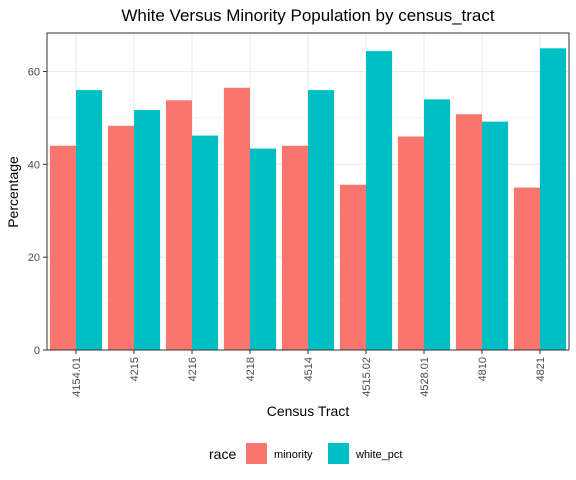  What do you see at coordinates (13, 192) in the screenshot?
I see `y-axis-title: Percentage` at bounding box center [13, 192].